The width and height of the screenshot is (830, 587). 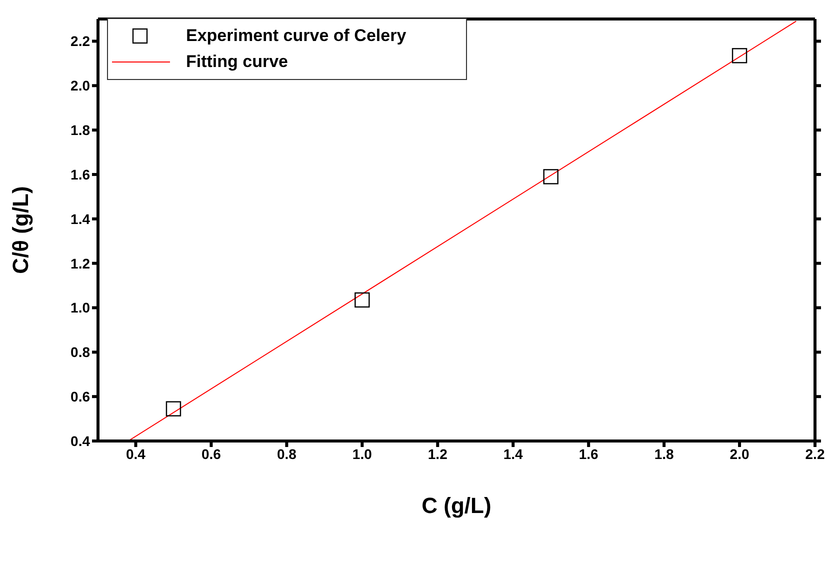 I want to click on y-tick-label: 2.2, so click(x=80, y=41).